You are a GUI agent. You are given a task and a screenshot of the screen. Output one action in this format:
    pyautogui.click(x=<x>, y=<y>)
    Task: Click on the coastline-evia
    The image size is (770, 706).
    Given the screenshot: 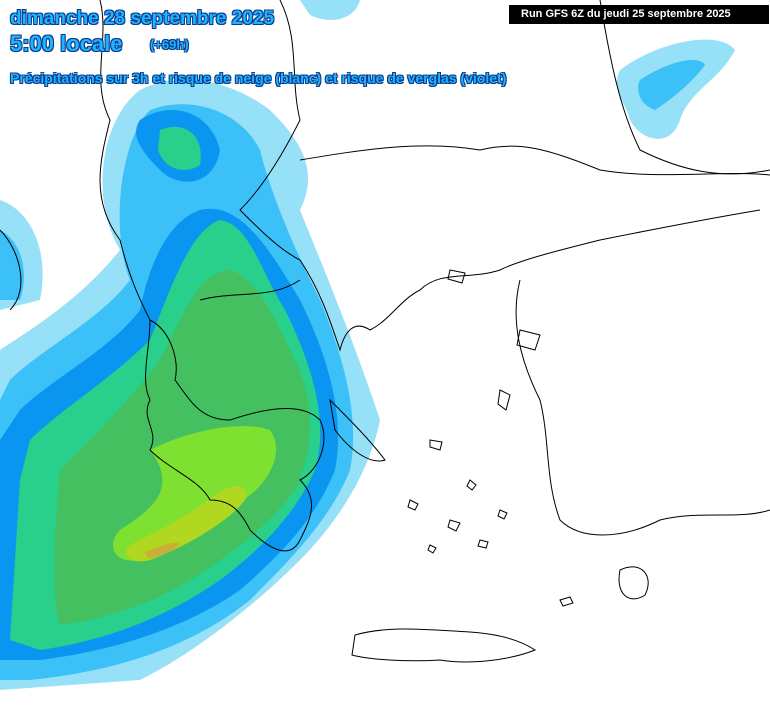 What is the action you would take?
    pyautogui.click(x=357, y=430)
    